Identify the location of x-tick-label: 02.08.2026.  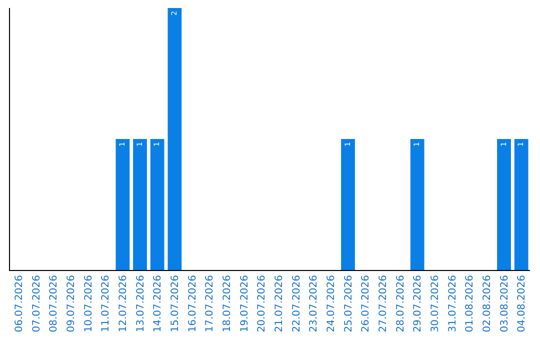
(487, 303).